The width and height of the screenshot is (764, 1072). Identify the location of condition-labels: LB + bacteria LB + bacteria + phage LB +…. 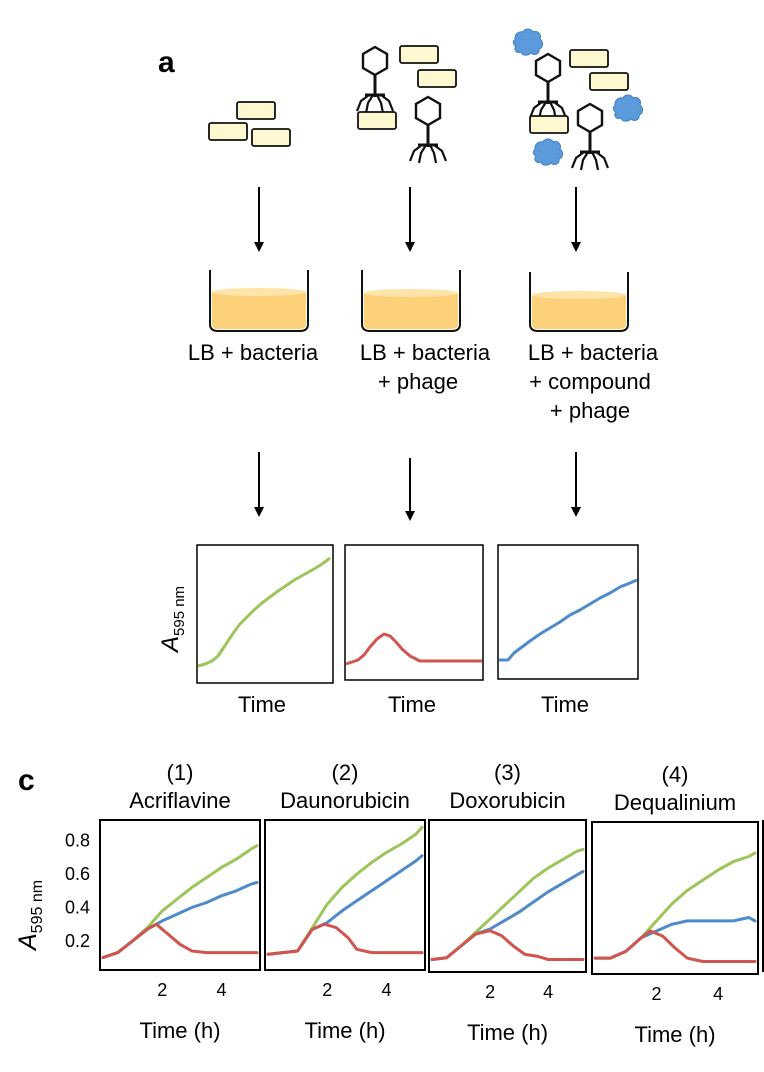
(423, 381).